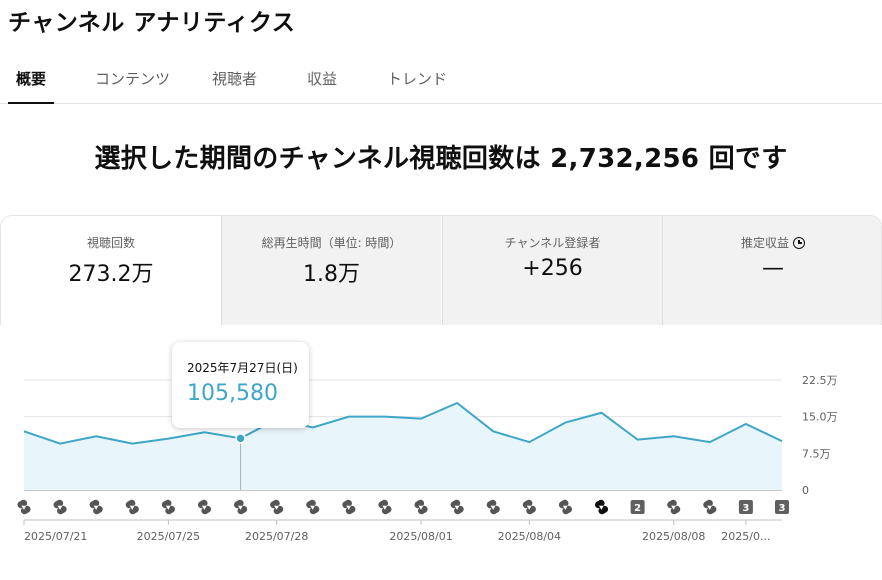 This screenshot has width=882, height=580. I want to click on metric-value-revenue: —, so click(773, 268).